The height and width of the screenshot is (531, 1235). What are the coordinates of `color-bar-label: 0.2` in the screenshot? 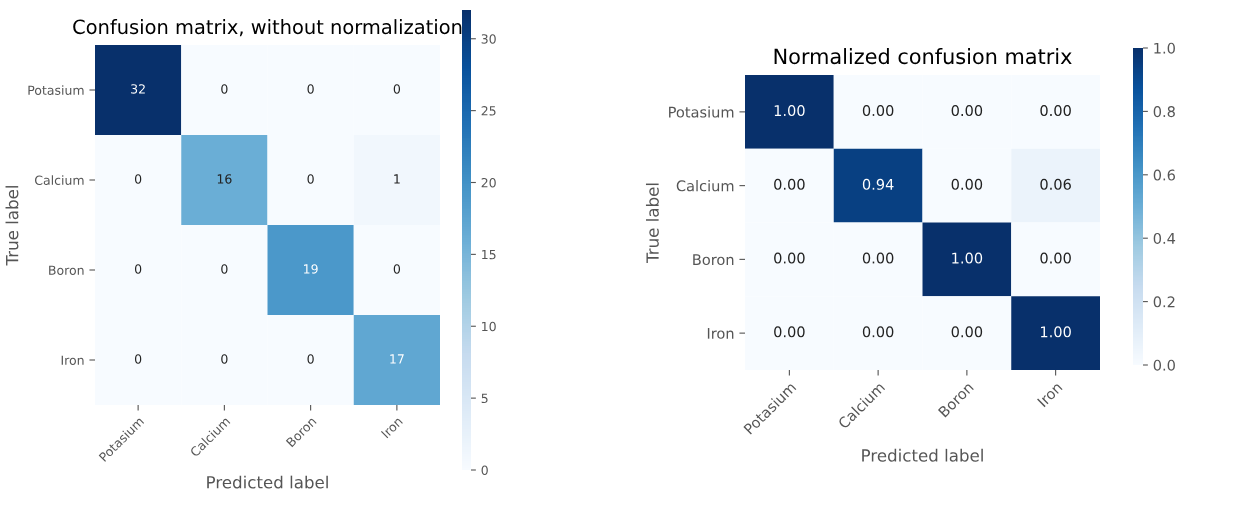 It's located at (1164, 302).